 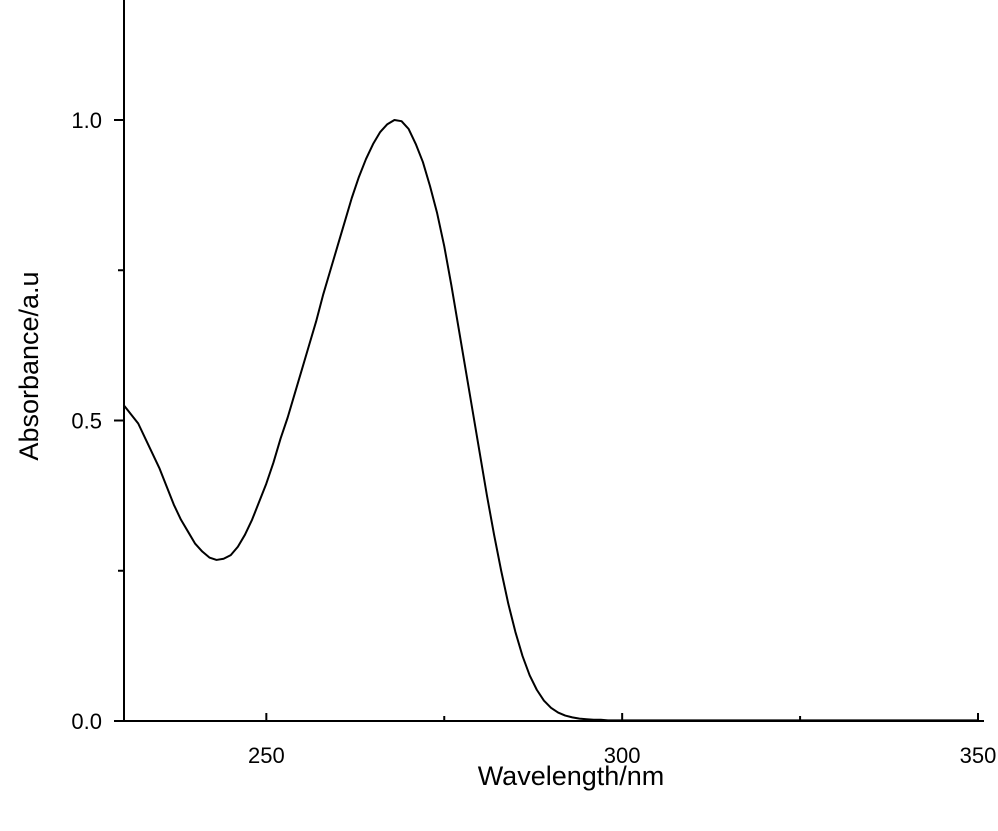 I want to click on y-tick-label: 1.0, so click(x=86, y=120).